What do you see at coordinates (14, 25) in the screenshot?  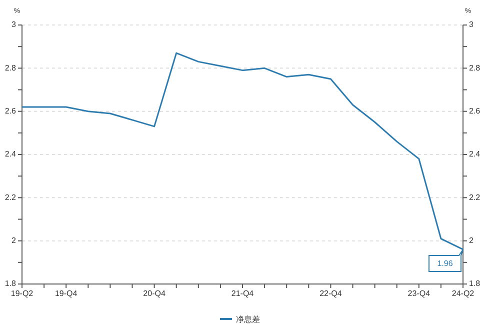 I see `y-tick-label: 3` at bounding box center [14, 25].